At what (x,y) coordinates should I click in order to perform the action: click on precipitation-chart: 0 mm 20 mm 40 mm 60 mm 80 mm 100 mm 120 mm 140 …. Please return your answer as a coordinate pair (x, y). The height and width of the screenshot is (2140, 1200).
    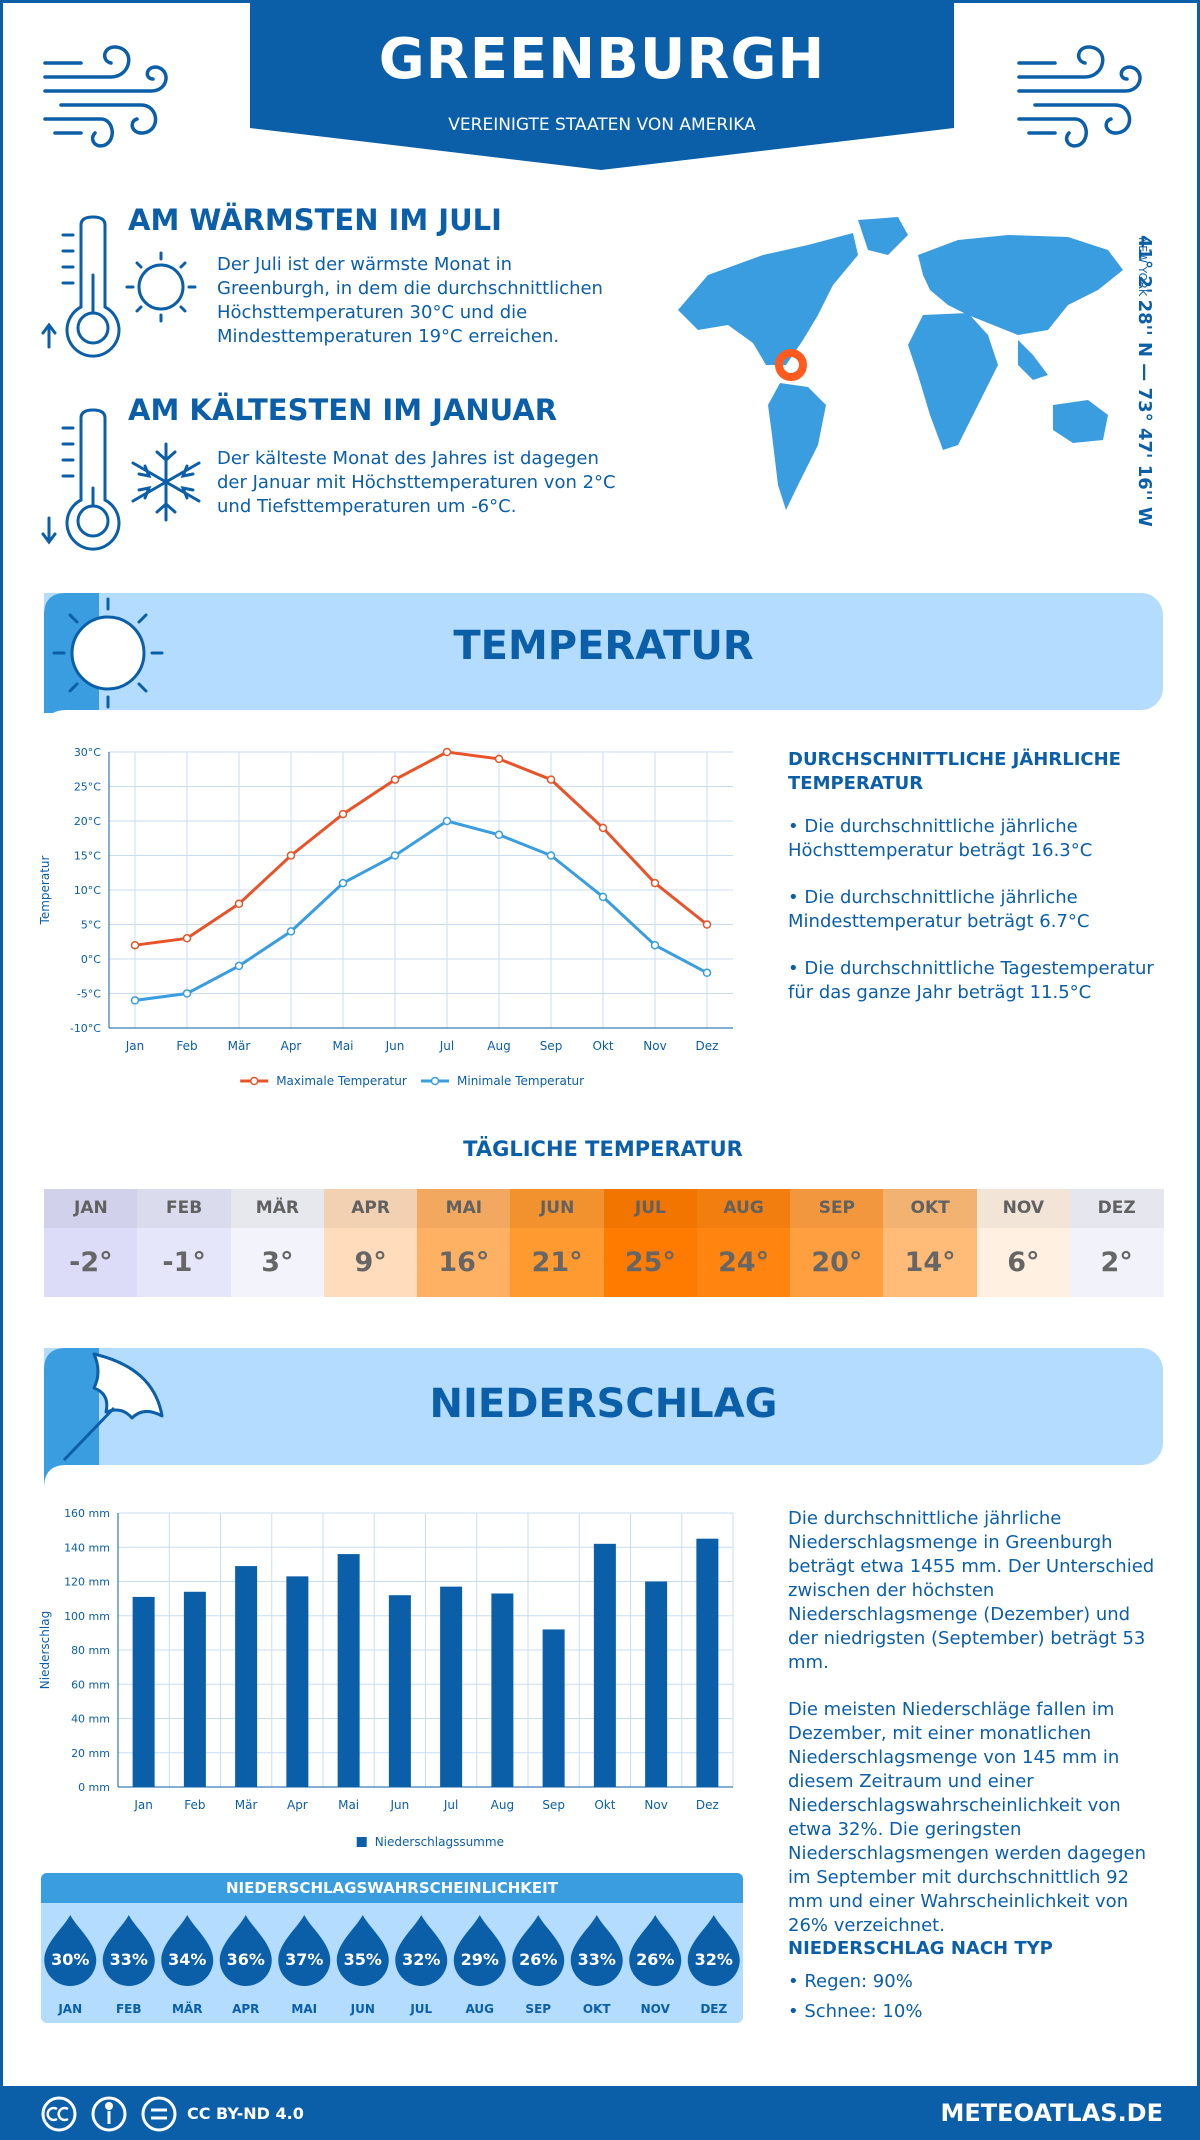
    Looking at the image, I should click on (386, 1678).